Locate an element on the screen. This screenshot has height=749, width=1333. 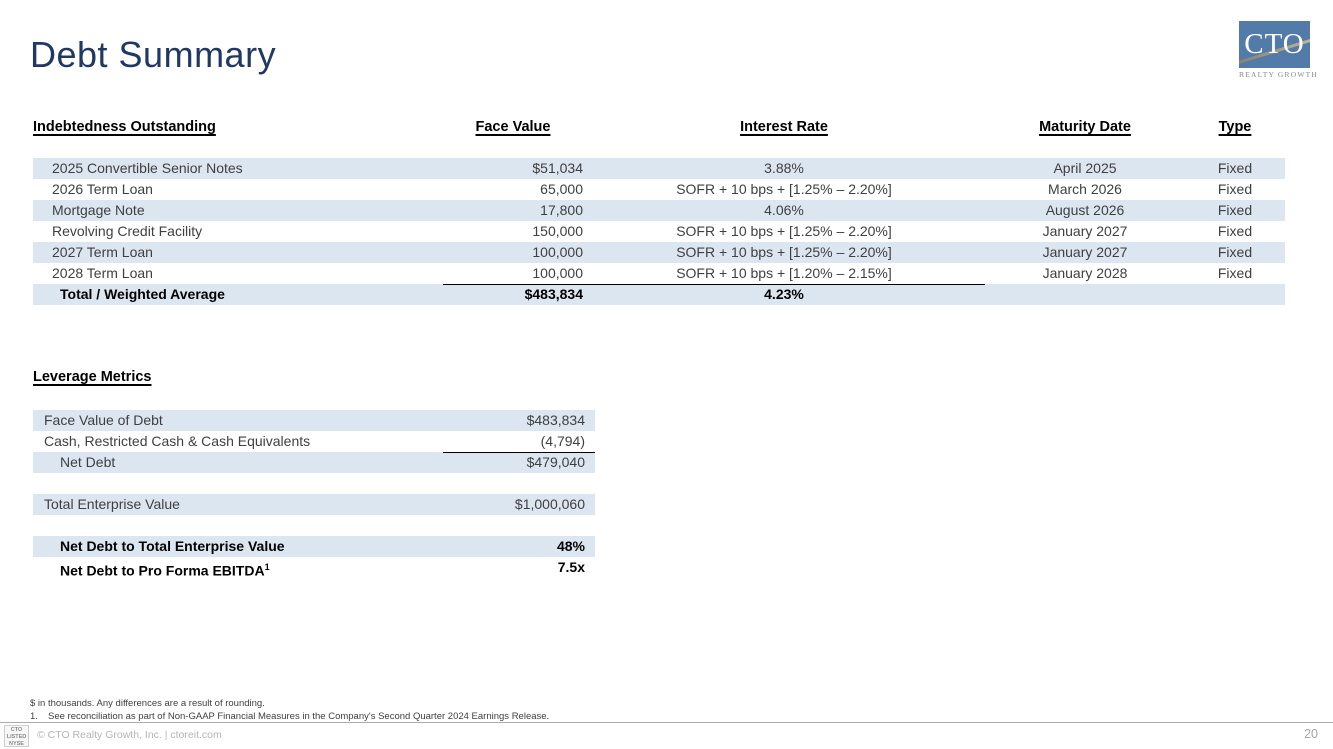
metric-label: Face Value of Debt is located at coordinates (103, 420).